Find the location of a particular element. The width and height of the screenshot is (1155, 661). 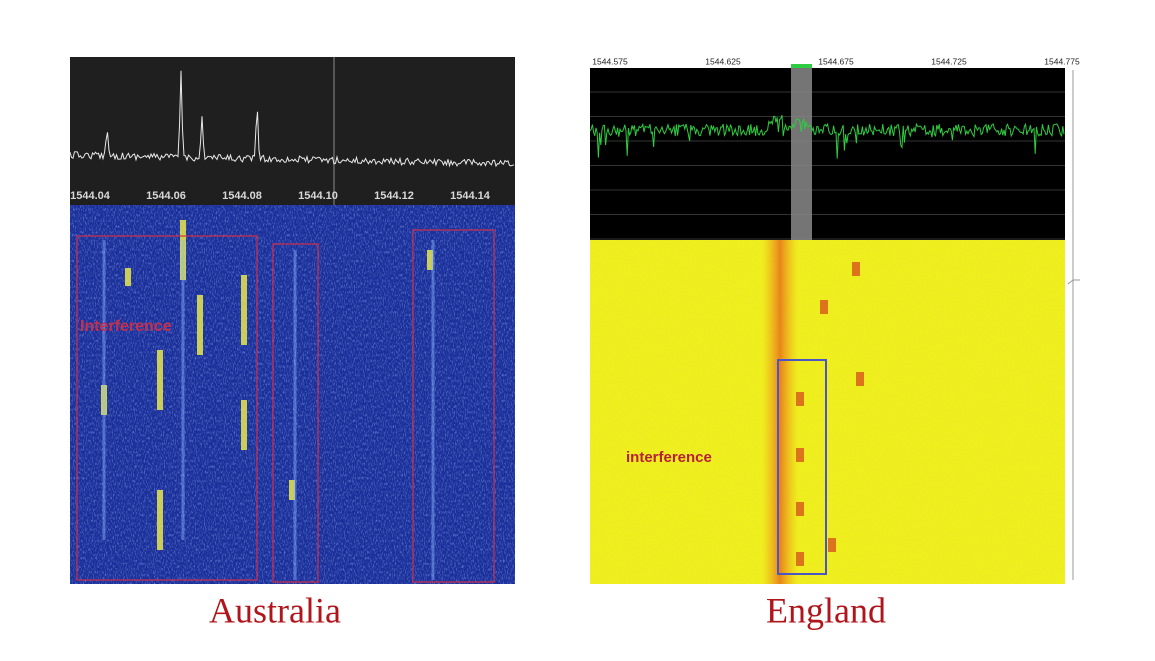

carrier-stripe is located at coordinates (780, 412).